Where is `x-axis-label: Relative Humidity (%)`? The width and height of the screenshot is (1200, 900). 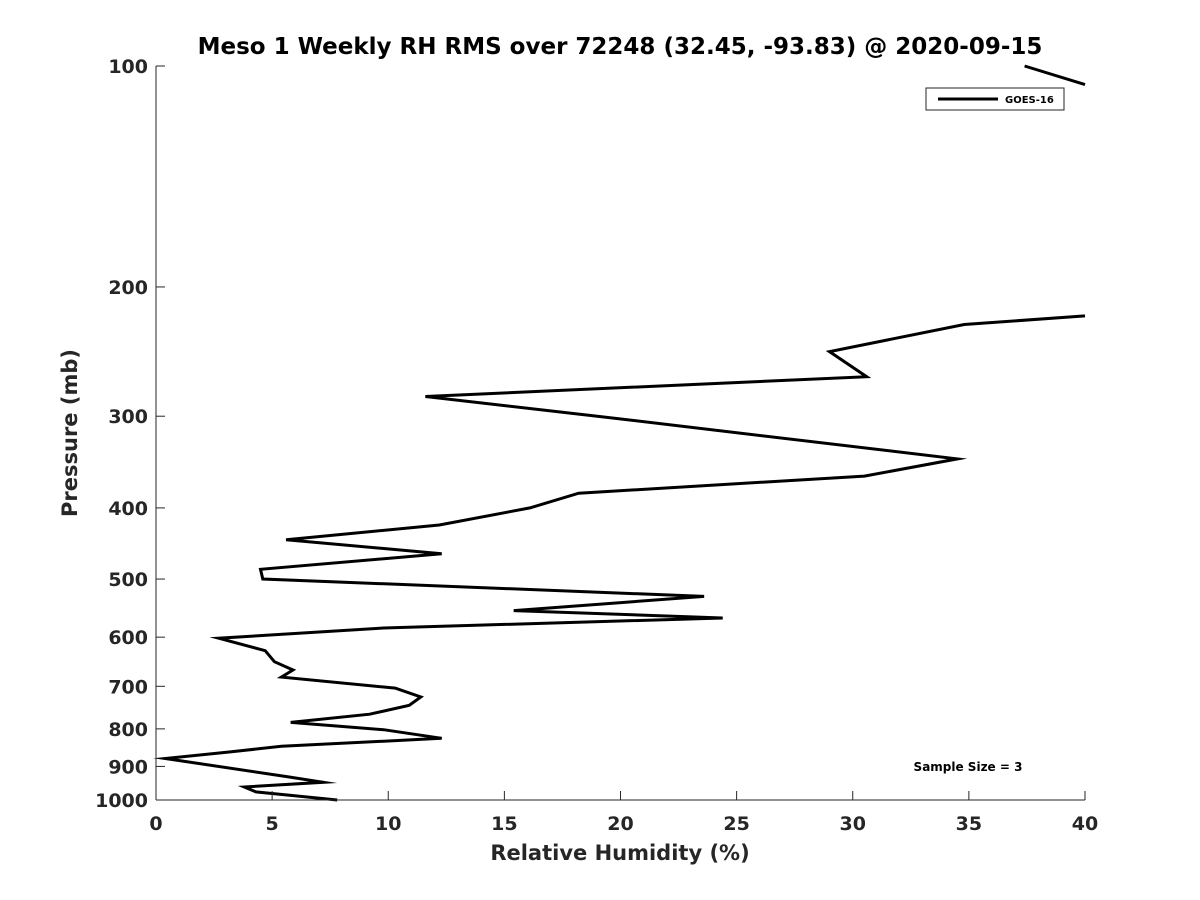
x-axis-label: Relative Humidity (%) is located at coordinates (619, 853).